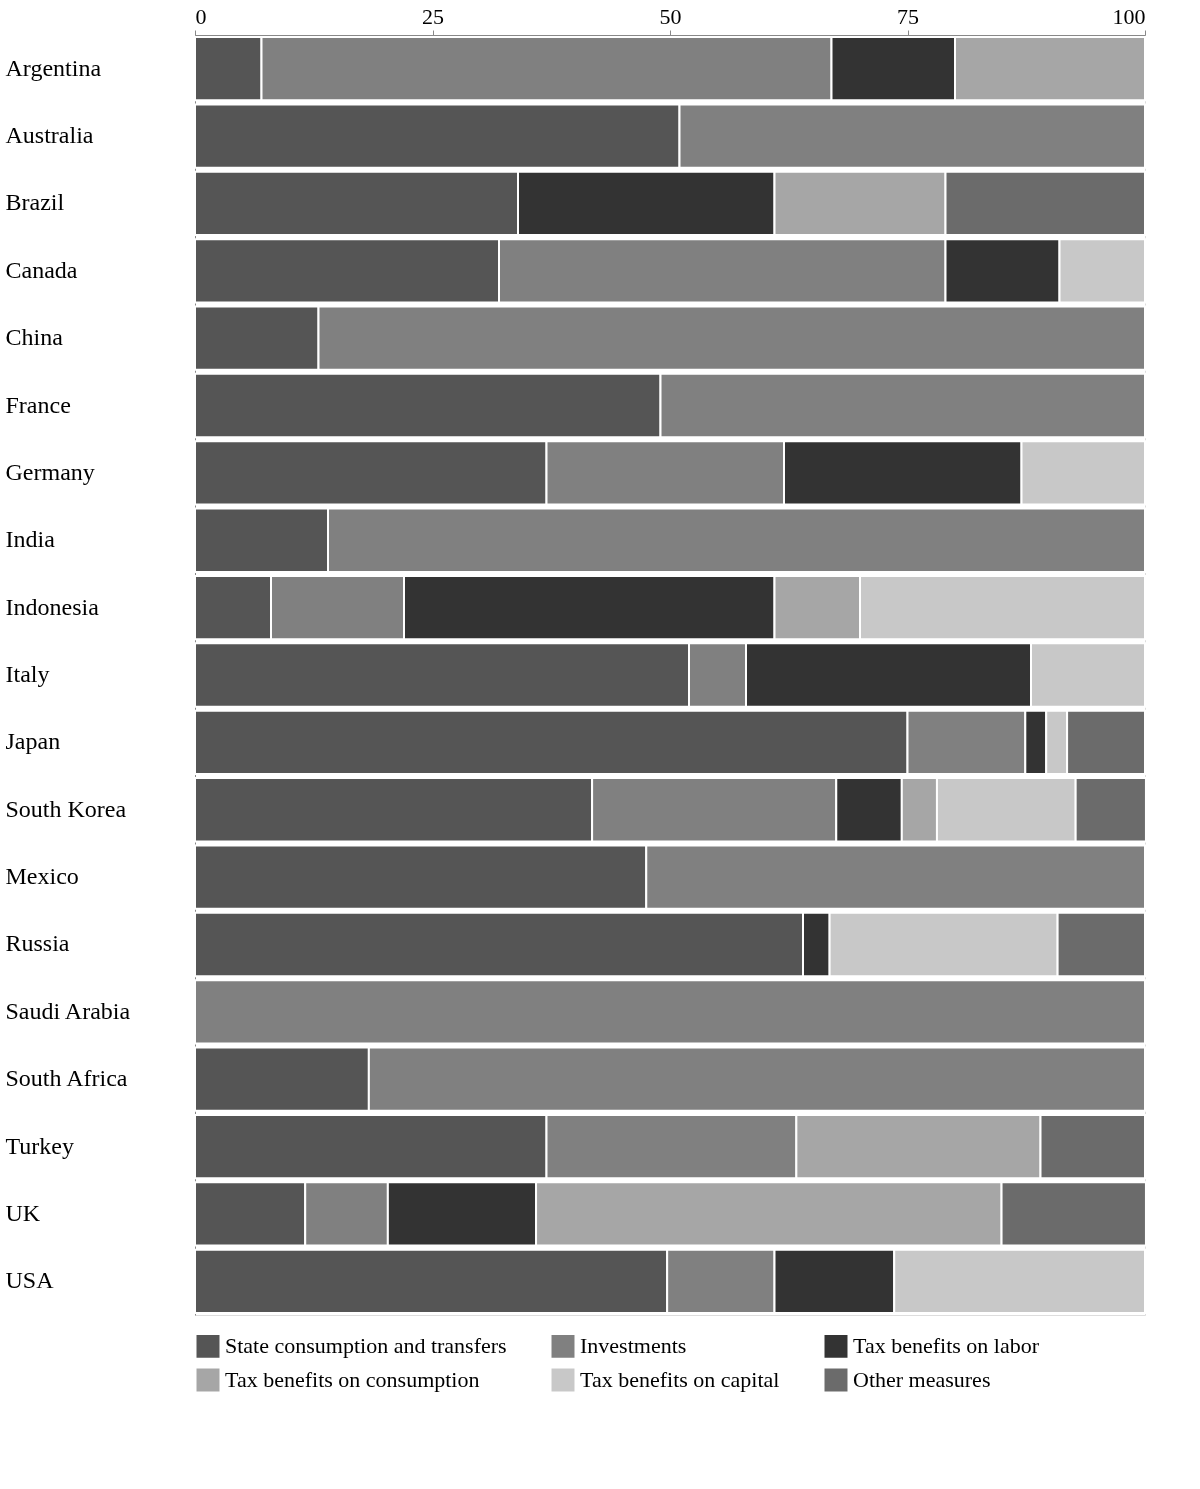 The image size is (1200, 1489). What do you see at coordinates (27, 674) in the screenshot?
I see `y-tick-label: Italy` at bounding box center [27, 674].